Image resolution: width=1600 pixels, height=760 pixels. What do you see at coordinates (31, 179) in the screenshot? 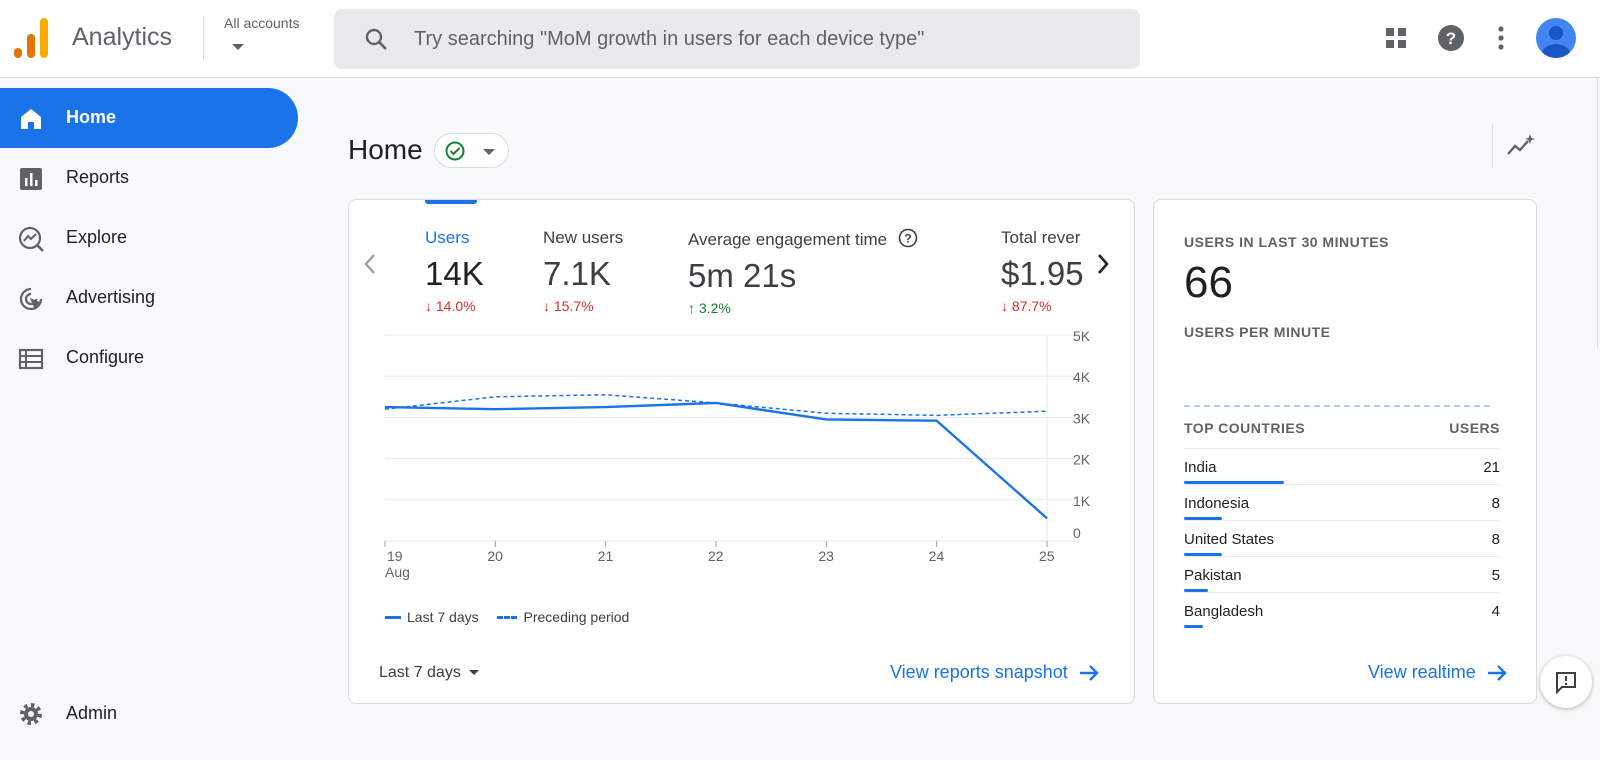
I see `bar-chart-icon` at bounding box center [31, 179].